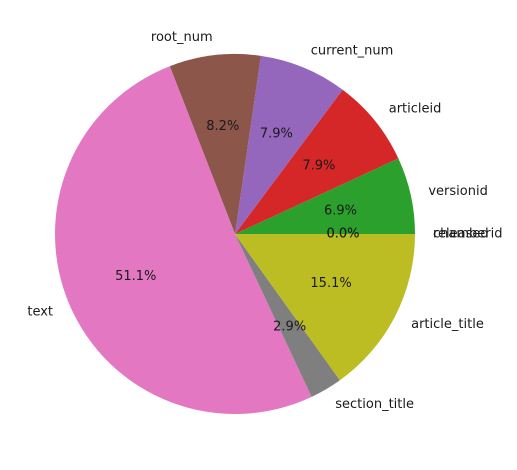 Image resolution: width=517 pixels, height=470 pixels. What do you see at coordinates (352, 51) in the screenshot?
I see `category-label-current-num: current_num` at bounding box center [352, 51].